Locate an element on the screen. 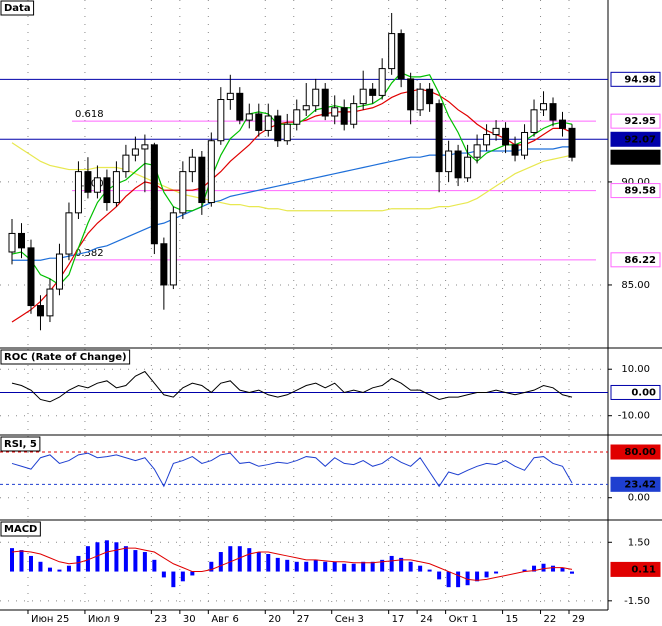  level-label: 80.00 is located at coordinates (640, 452).